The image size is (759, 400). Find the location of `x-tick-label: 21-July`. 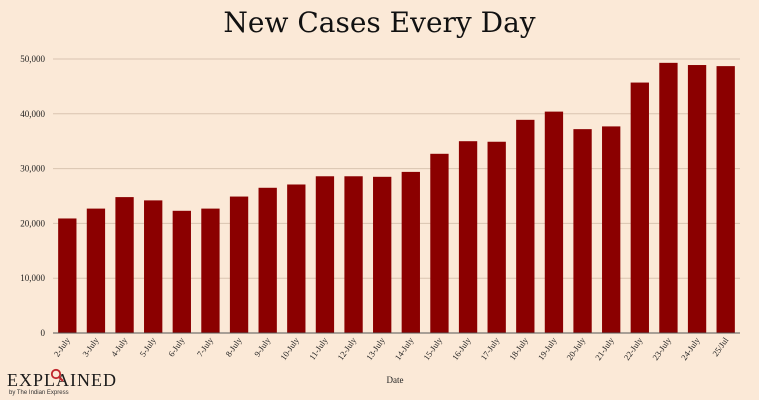

x-tick-label: 21-July is located at coordinates (604, 348).